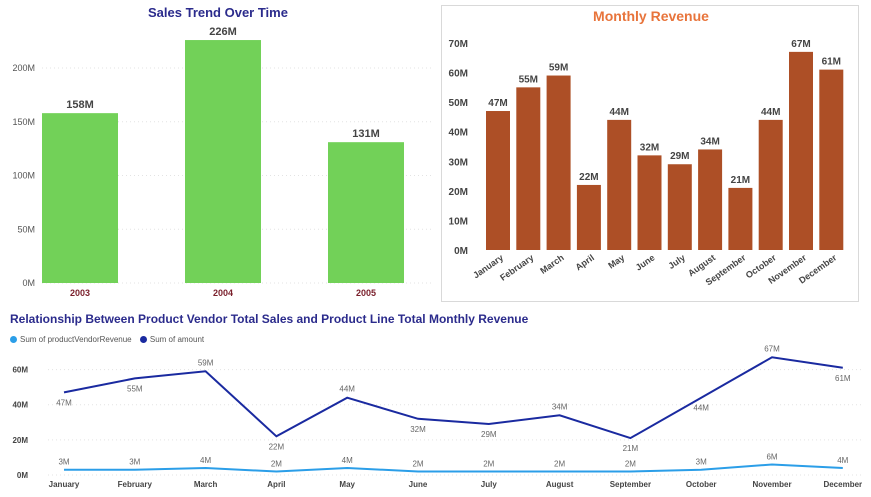 Image resolution: width=871 pixels, height=497 pixels. Describe the element at coordinates (366, 134) in the screenshot. I see `data-label: 131M` at that location.